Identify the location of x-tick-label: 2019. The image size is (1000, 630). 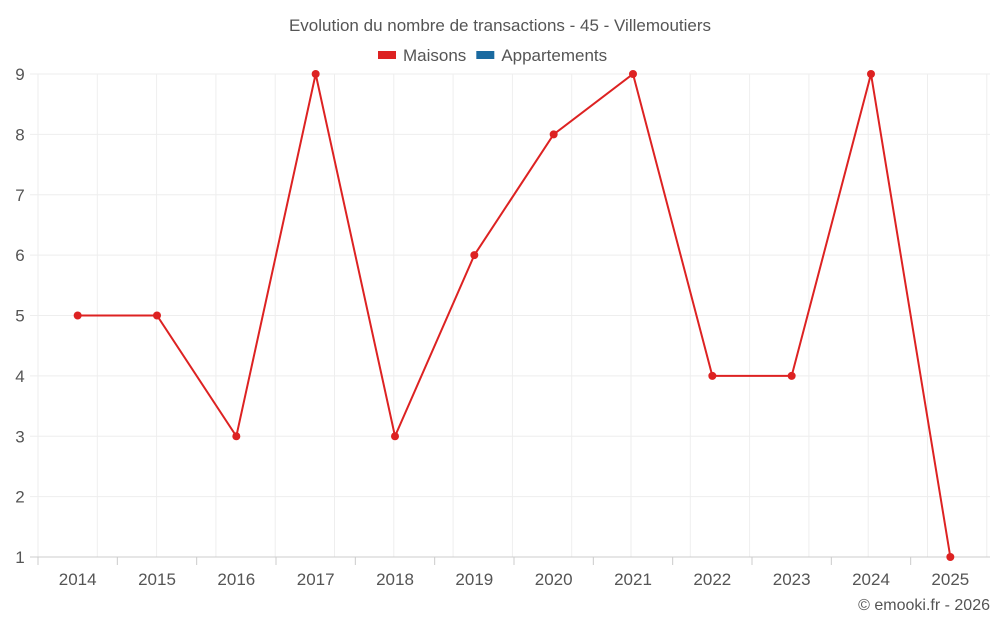
(474, 579).